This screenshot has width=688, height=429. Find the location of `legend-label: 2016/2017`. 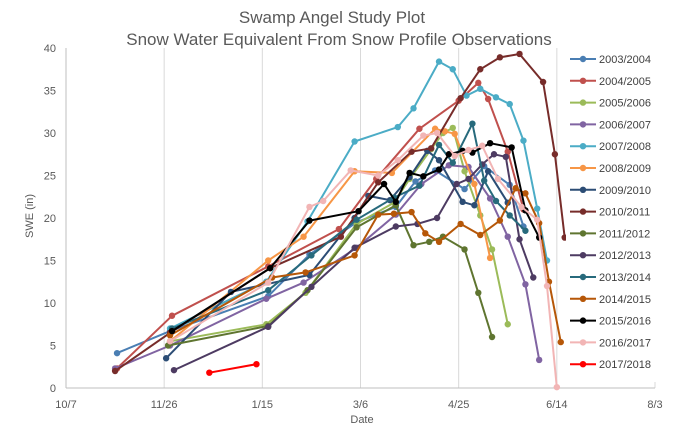

legend-label: 2016/2017 is located at coordinates (625, 343).